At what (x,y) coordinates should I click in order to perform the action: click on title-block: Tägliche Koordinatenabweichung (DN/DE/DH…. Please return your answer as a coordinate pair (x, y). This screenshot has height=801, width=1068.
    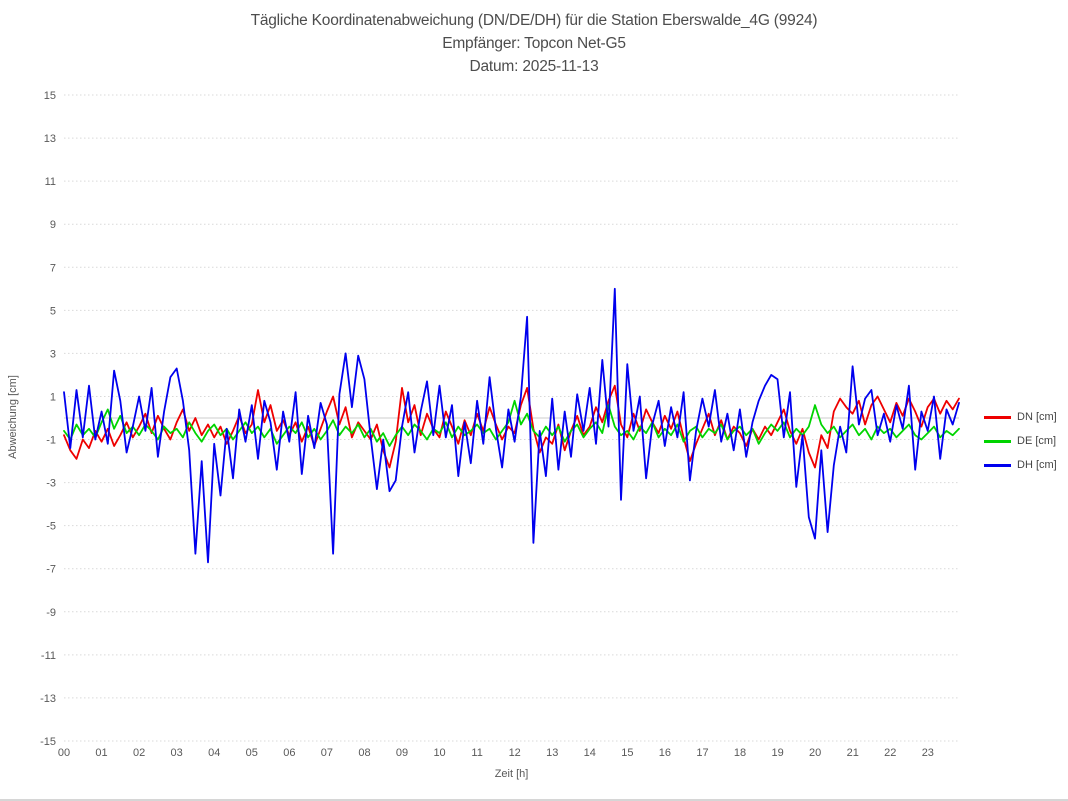
    Looking at the image, I should click on (534, 43).